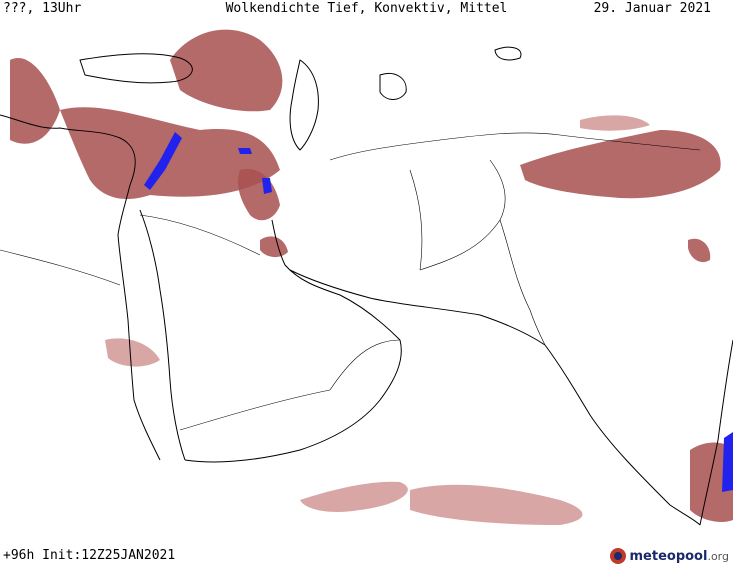 This screenshot has width=733, height=566. What do you see at coordinates (652, 8) in the screenshot?
I see `forecast-date: 29. Januar 2021` at bounding box center [652, 8].